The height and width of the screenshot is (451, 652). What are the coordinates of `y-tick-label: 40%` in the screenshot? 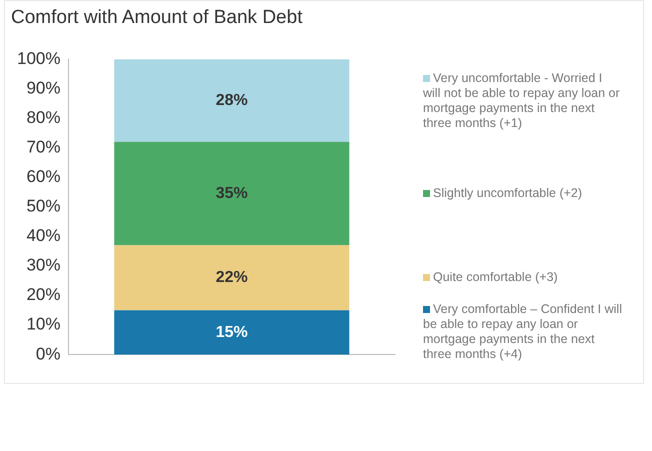 It's located at (43, 236).